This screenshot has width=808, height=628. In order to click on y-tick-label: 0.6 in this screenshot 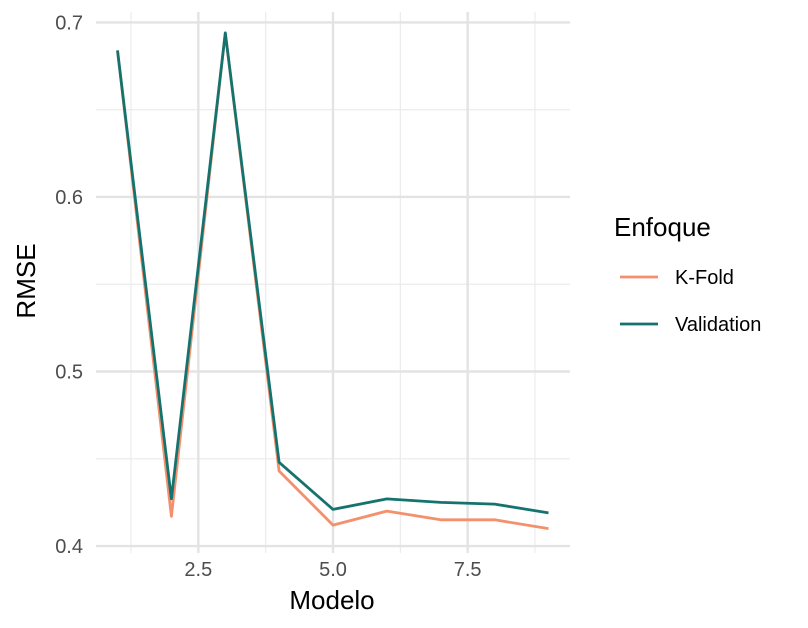, I will do `click(69, 198)`.